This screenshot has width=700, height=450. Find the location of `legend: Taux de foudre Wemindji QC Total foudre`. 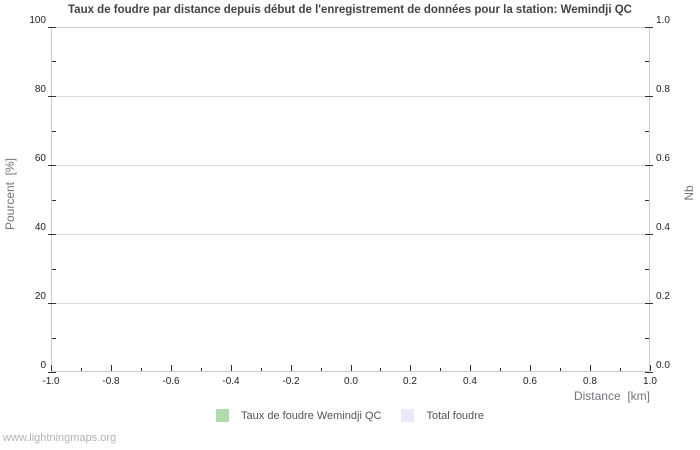

legend: Taux de foudre Wemindji QC Total foudre is located at coordinates (350, 415).